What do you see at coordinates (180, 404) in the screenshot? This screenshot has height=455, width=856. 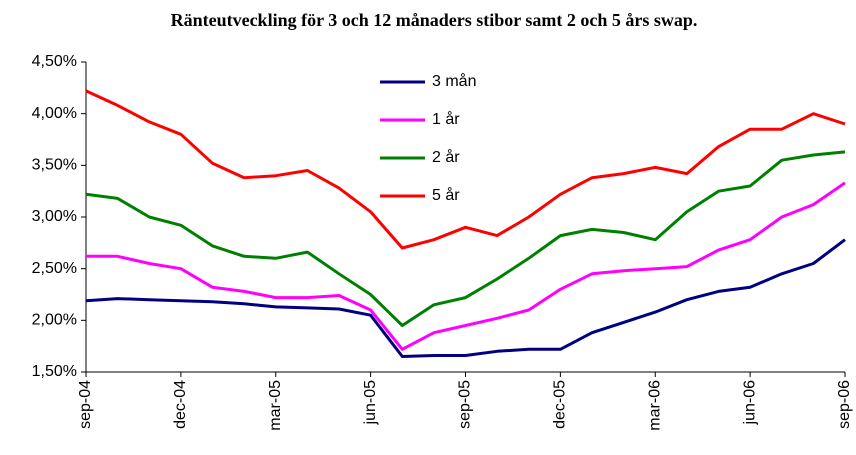 I see `x-tick-label: dec-04` at bounding box center [180, 404].